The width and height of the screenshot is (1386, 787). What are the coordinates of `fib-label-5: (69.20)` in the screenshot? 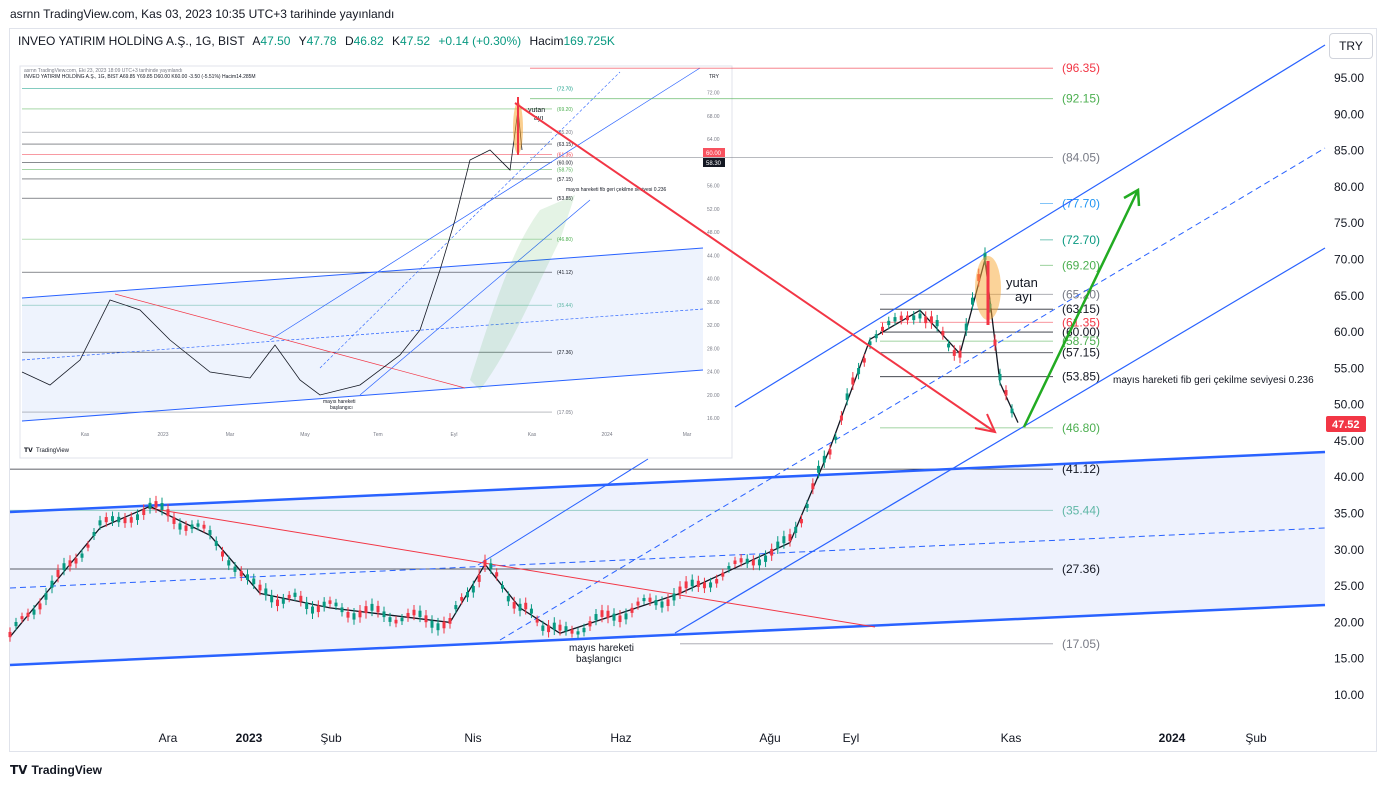 It's located at (1081, 265).